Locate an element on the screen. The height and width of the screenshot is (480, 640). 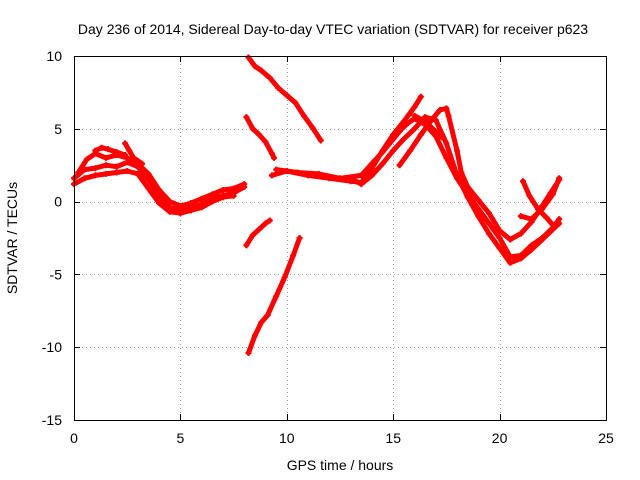
y-tick-label: -15 is located at coordinates (52, 420).